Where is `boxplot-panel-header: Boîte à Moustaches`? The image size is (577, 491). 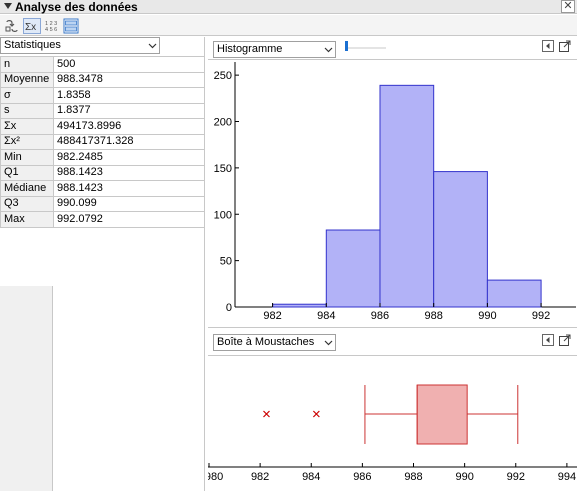 boxplot-panel-header: Boîte à Moustaches is located at coordinates (392, 342).